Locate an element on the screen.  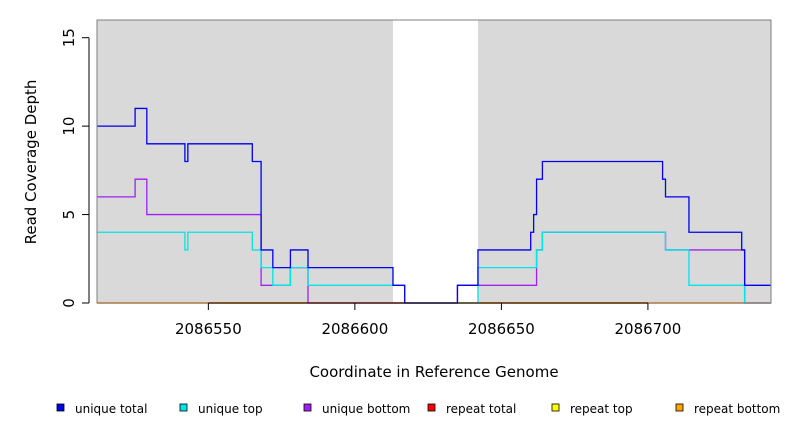
legend-label: repeat total is located at coordinates (481, 409).